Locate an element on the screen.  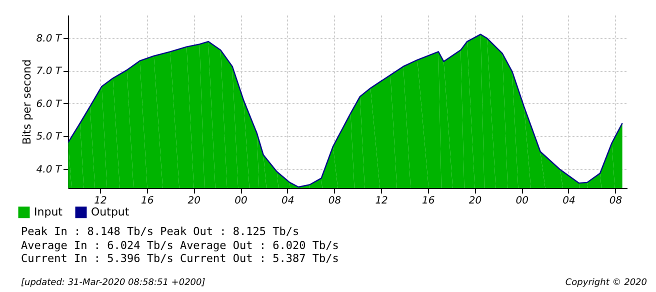
y-tick-label: 5.0 T is located at coordinates (49, 137).